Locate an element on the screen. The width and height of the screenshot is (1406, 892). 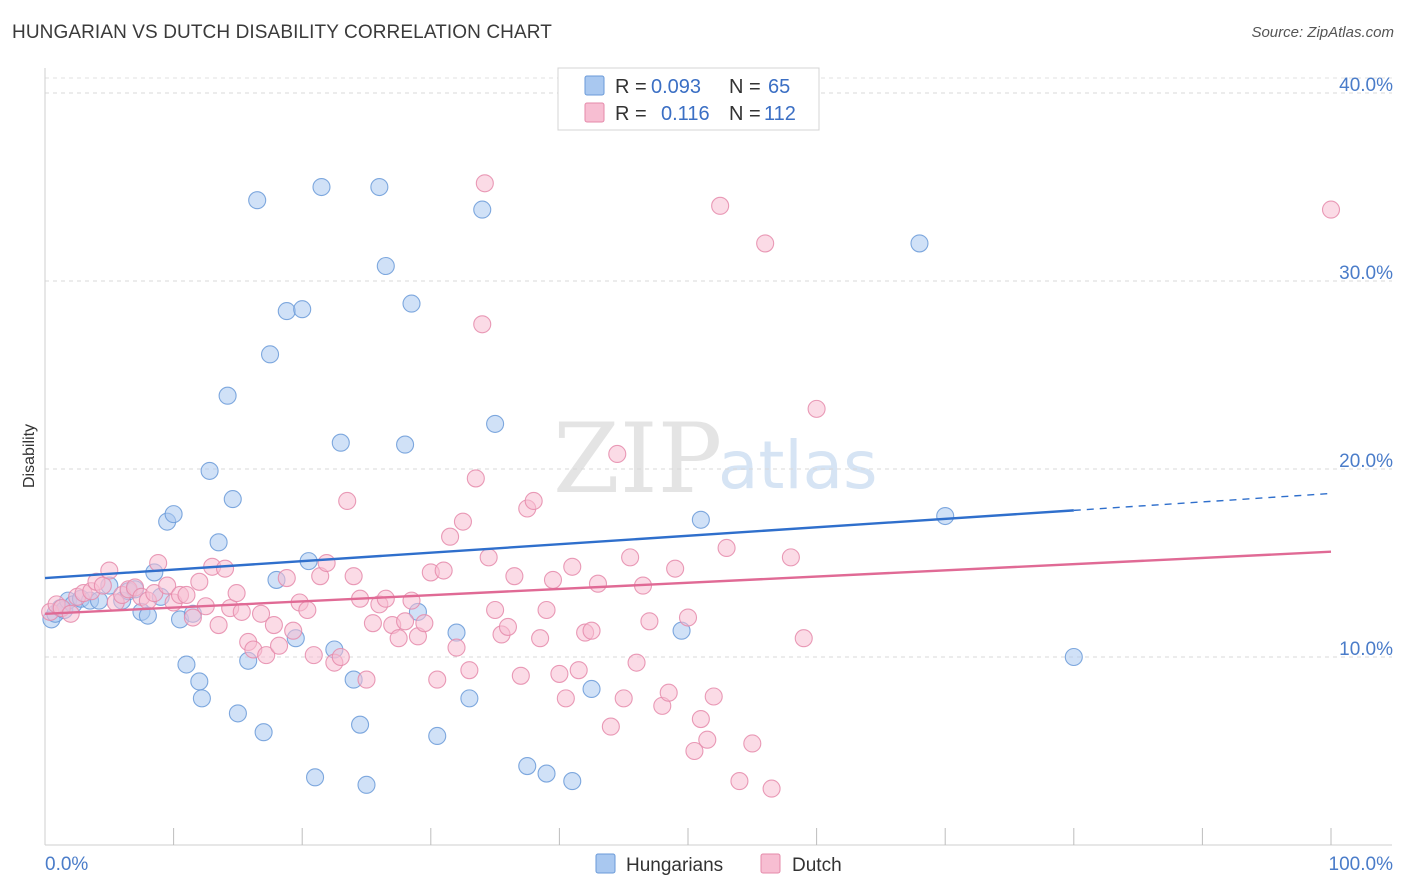
x-tick-labels: 0.0% 100.0% is located at coordinates (719, 864).